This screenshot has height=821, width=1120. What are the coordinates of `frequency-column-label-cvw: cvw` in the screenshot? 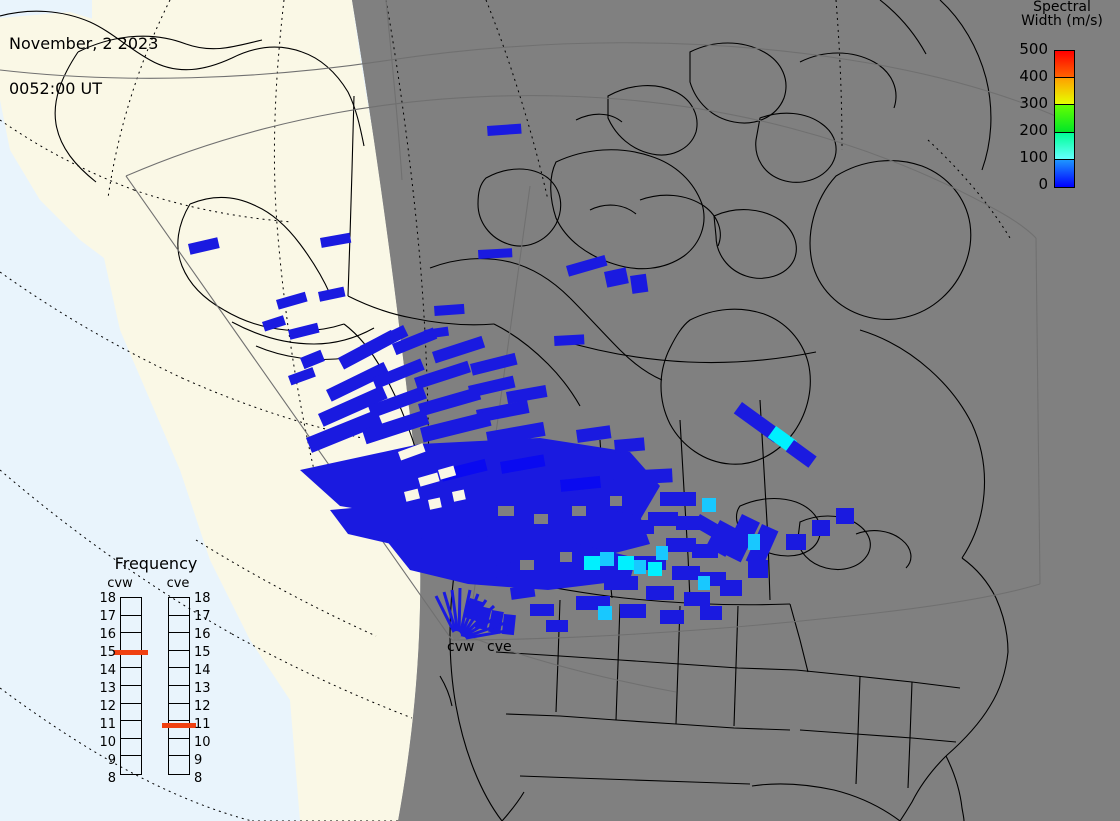 It's located at (120, 583).